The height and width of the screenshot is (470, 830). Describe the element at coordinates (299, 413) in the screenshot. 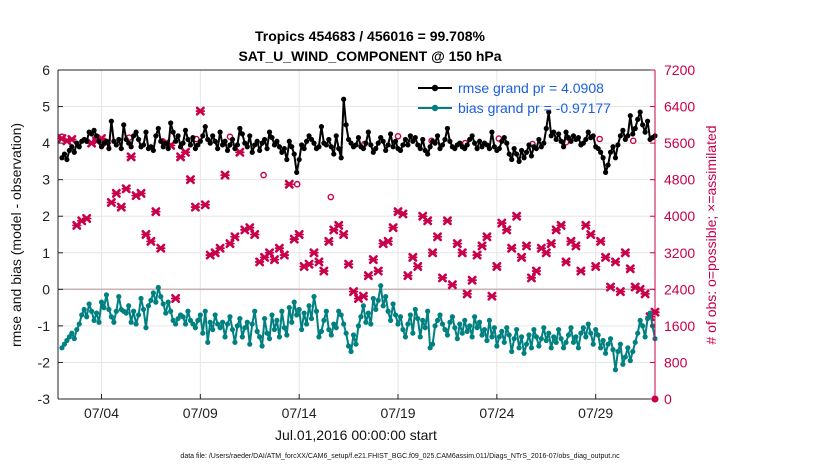

I see `x-tick-label: 07/14` at that location.